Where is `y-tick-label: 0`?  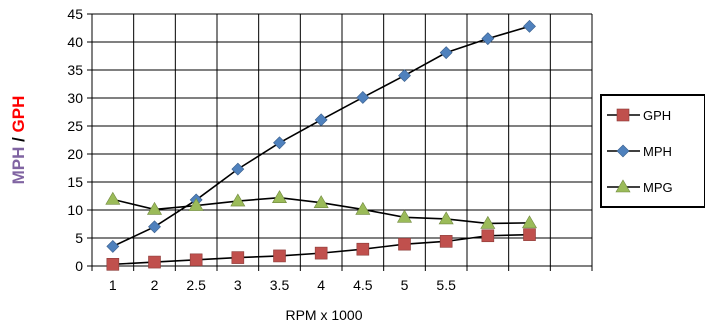
y-tick-label: 0 is located at coordinates (79, 266).